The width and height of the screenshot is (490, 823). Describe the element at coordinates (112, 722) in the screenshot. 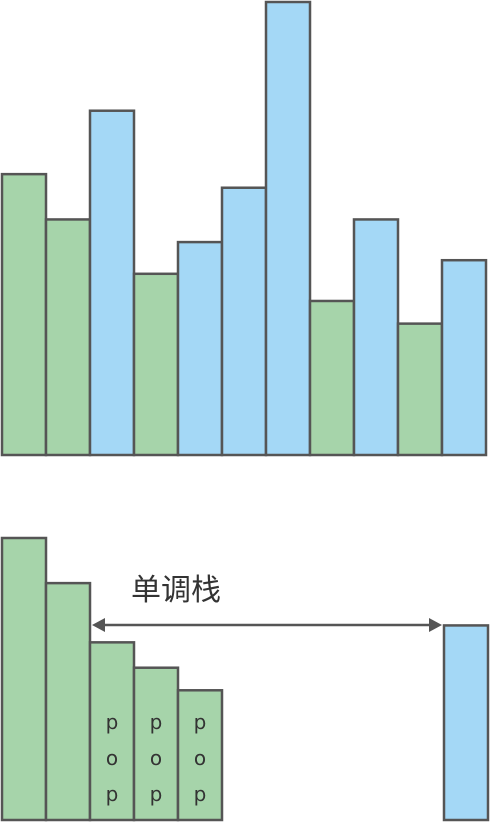

I see `pop-label-1-letter-1: p` at that location.